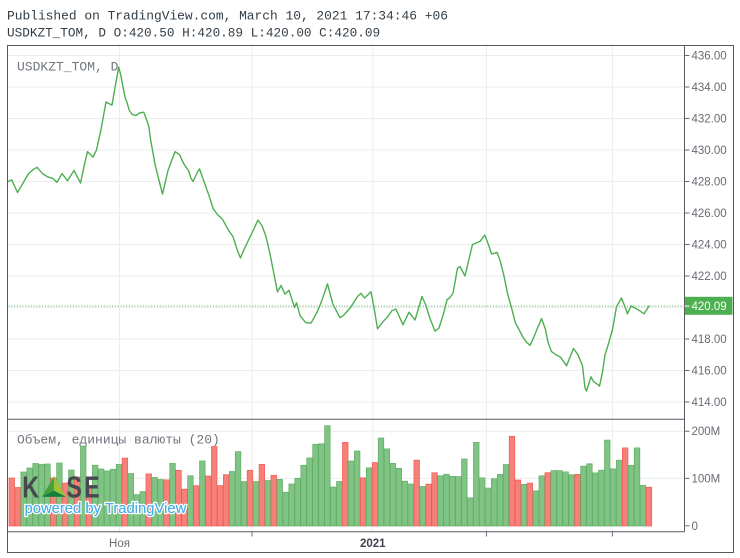  I want to click on svg-text: 2021, so click(373, 544).